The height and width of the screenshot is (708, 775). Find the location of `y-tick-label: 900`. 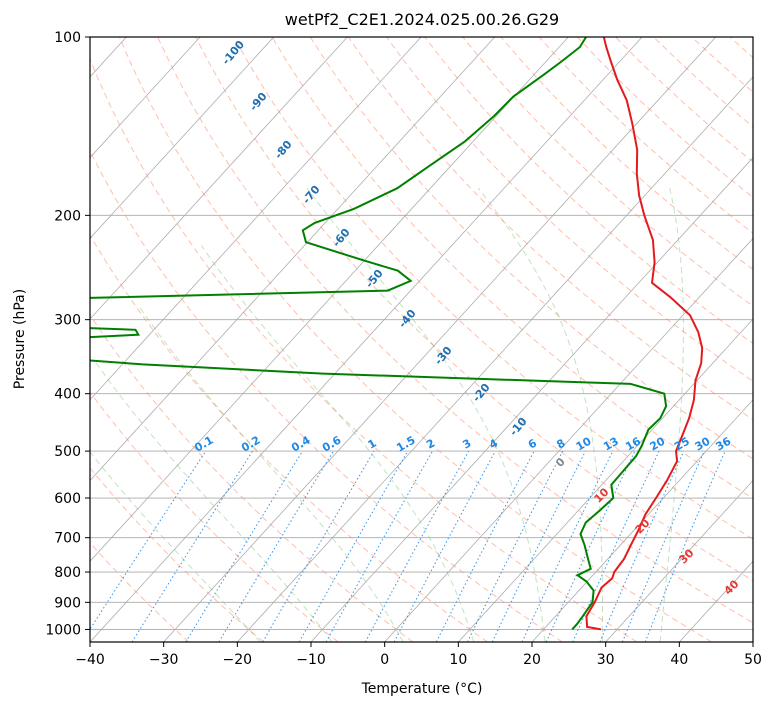

y-tick-label: 900 is located at coordinates (67, 603).